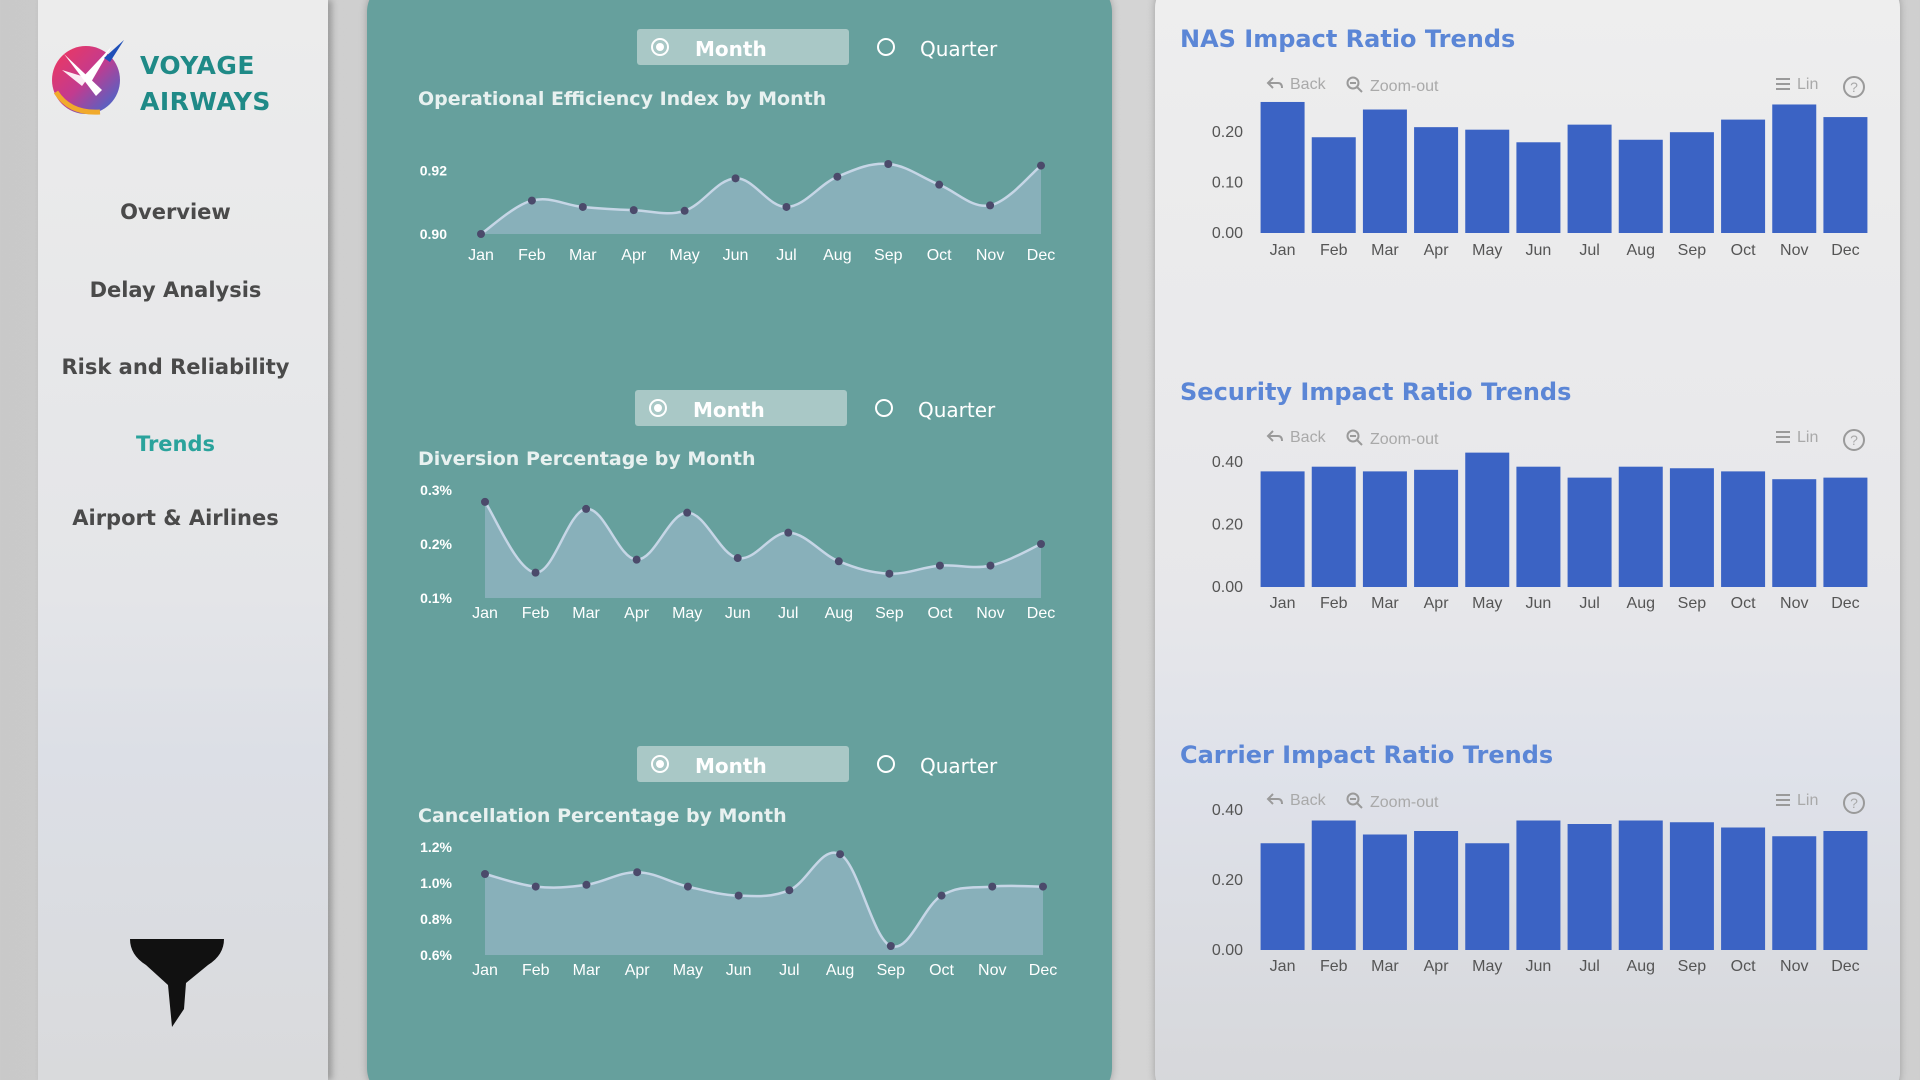 The height and width of the screenshot is (1080, 1920). I want to click on period-toggle-diversion: Month Quarter, so click(825, 408).